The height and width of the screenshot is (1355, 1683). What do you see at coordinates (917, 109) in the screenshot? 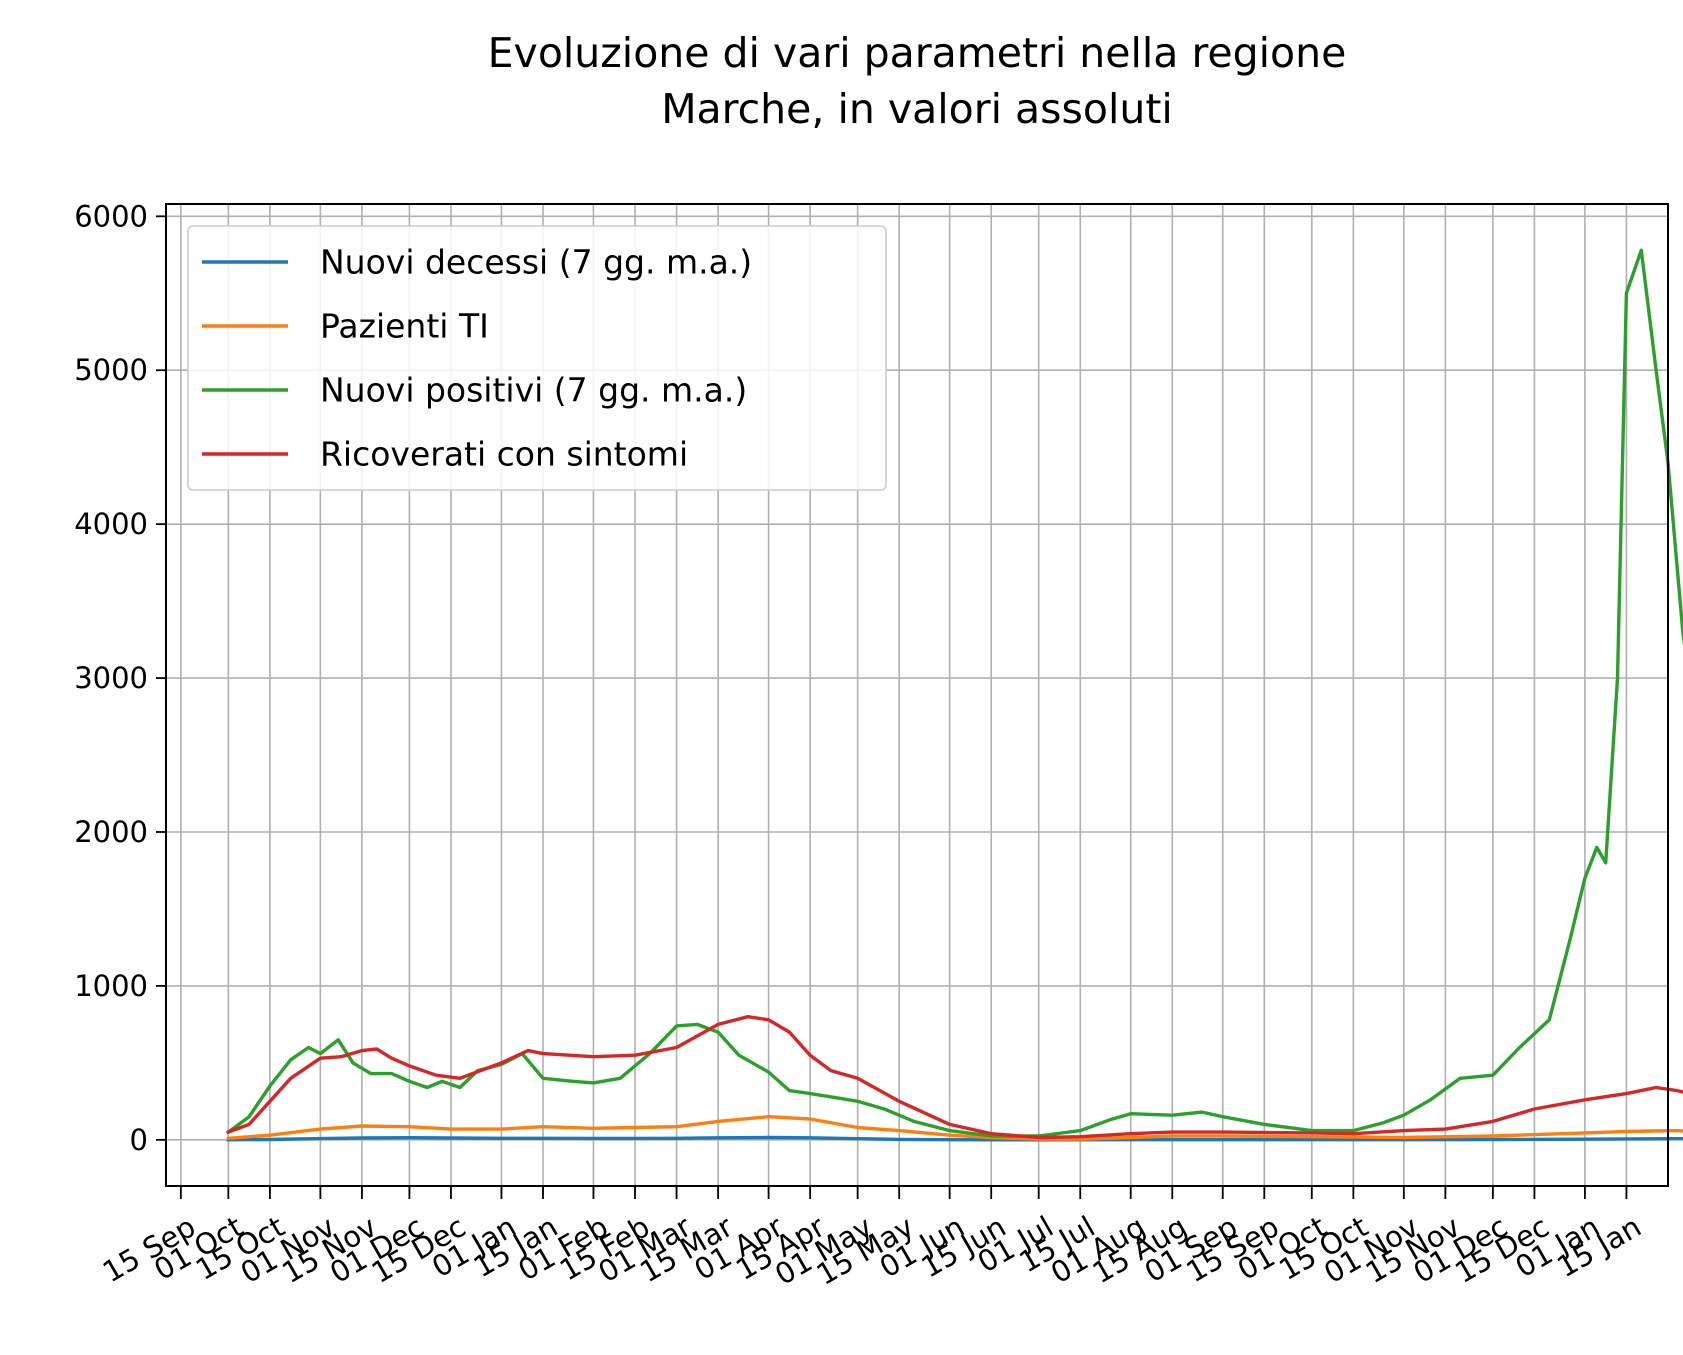
I see `chart-title-line-2: Marche, in valori assoluti` at bounding box center [917, 109].